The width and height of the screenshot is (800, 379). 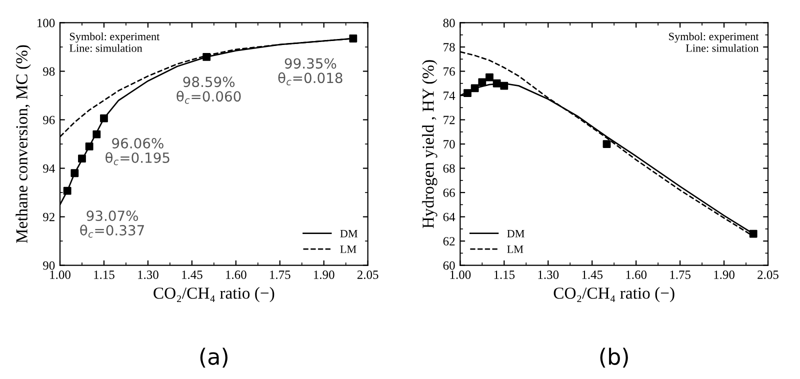 What do you see at coordinates (112, 224) in the screenshot?
I see `annotation: 93.07% θ$_{c}$=0.337` at bounding box center [112, 224].